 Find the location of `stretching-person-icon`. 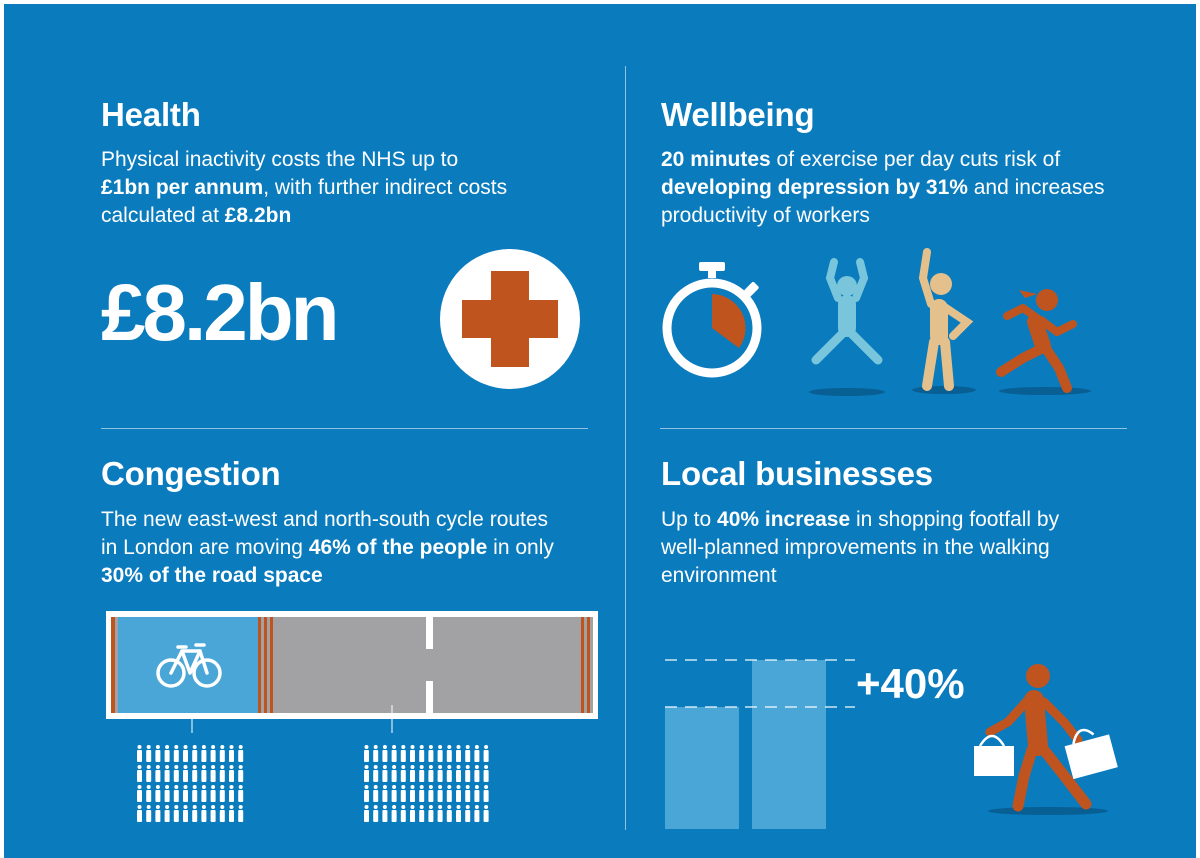

stretching-person-icon is located at coordinates (944, 321).